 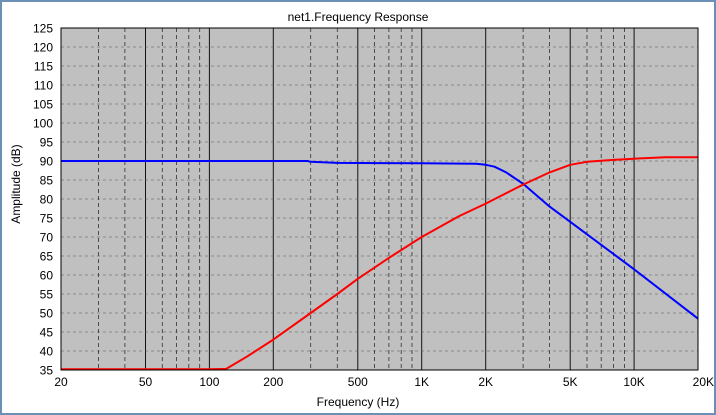 I want to click on x-axis-label: Frequency (Hz), so click(x=358, y=402).